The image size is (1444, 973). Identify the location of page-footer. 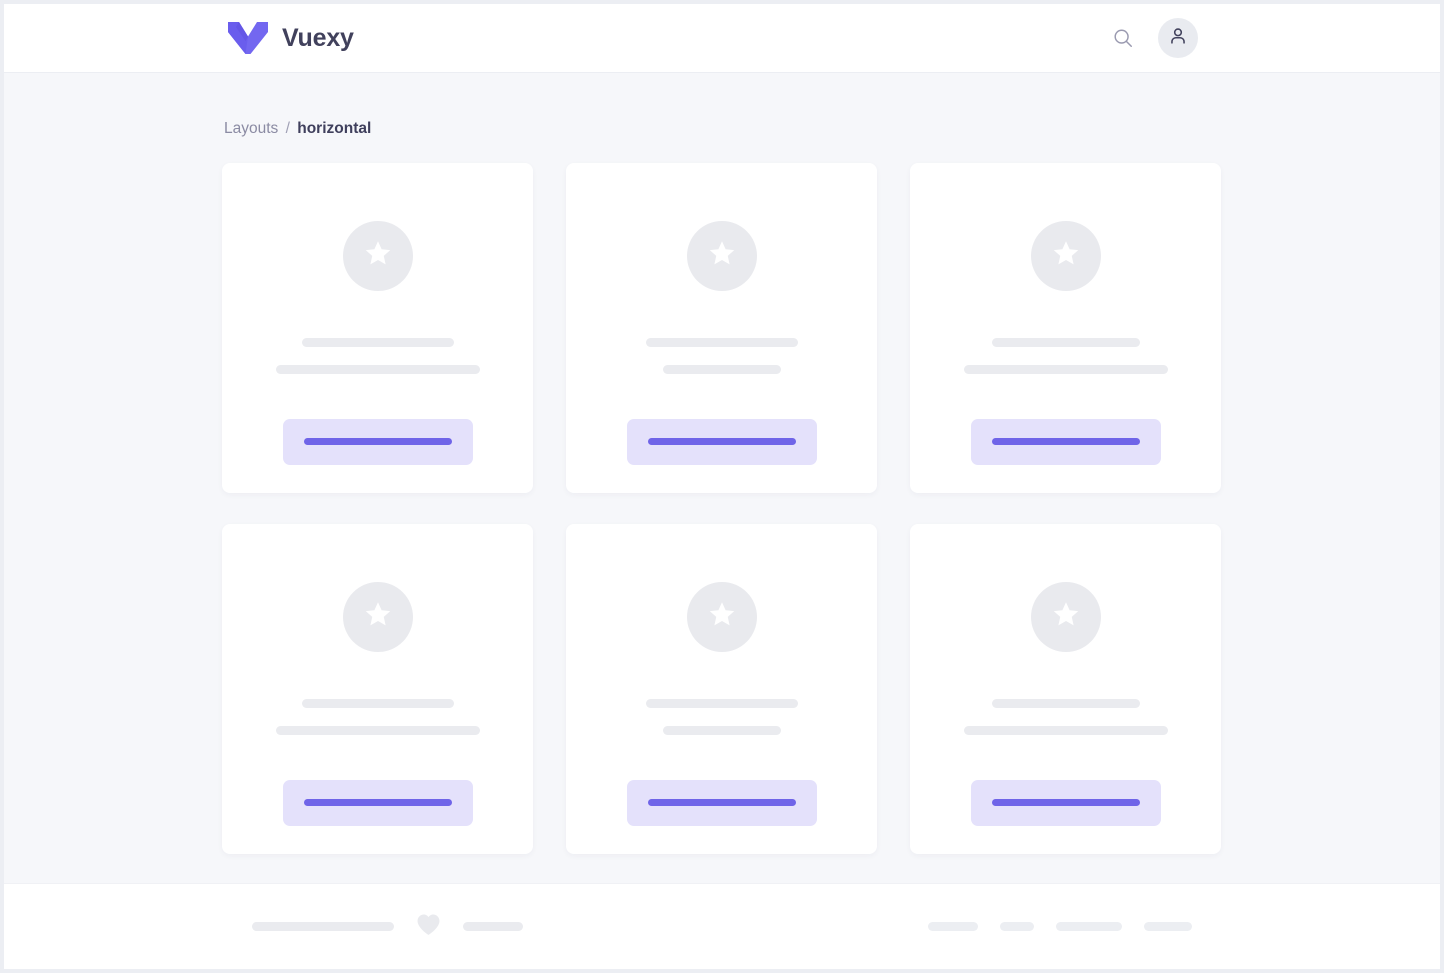
(722, 926).